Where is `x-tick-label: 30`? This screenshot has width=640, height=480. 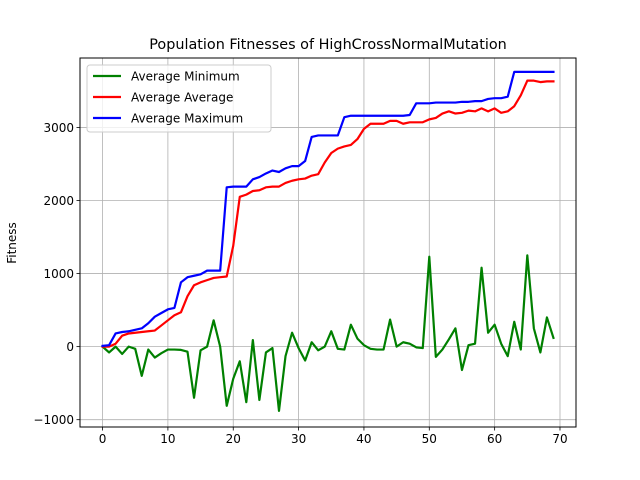 x-tick-label: 30 is located at coordinates (298, 439).